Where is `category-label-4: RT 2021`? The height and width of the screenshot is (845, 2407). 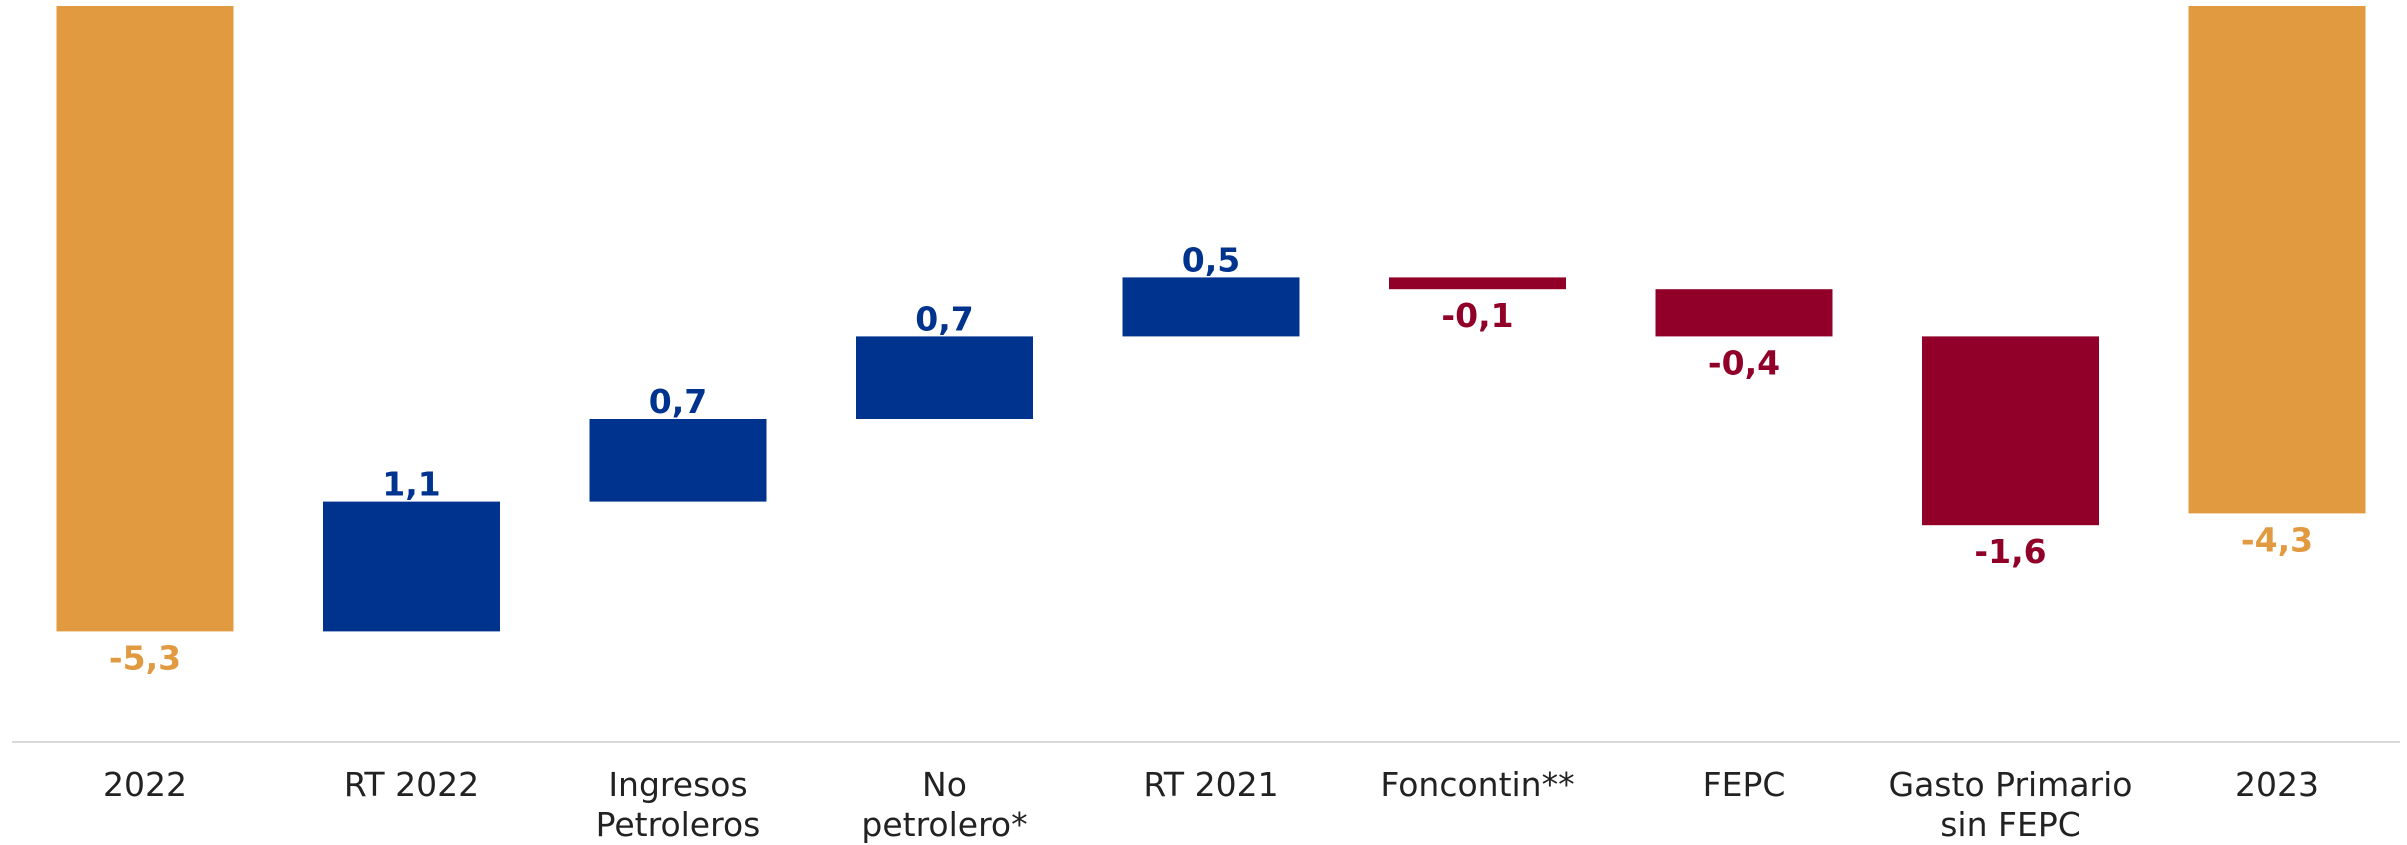 category-label-4: RT 2021 is located at coordinates (1210, 784).